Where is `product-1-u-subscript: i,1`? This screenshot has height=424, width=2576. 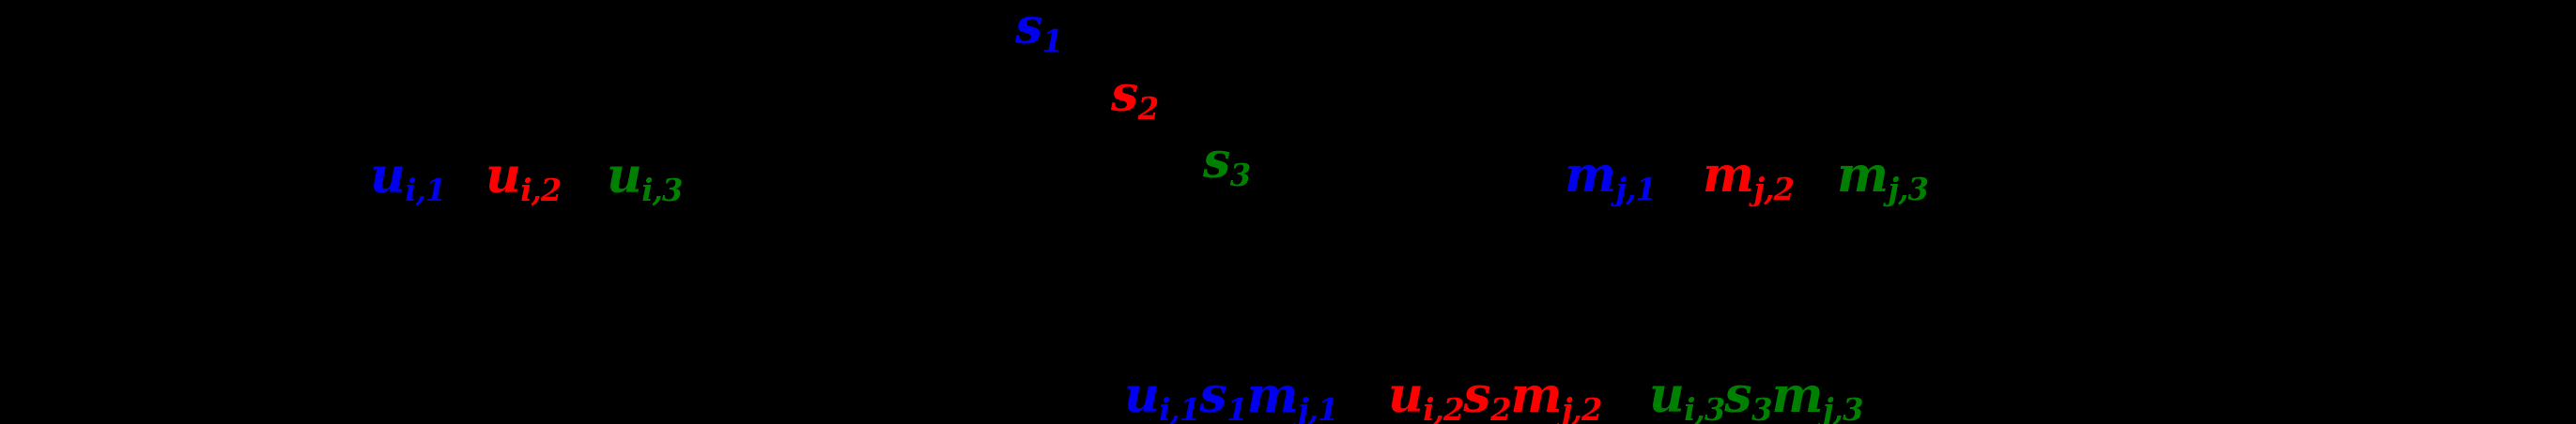
product-1-u-subscript: i,1 is located at coordinates (1179, 408).